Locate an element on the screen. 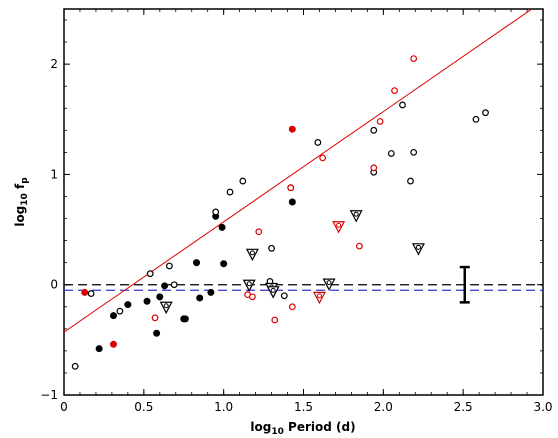 This screenshot has height=438, width=558. x-tick-label: 0.5 is located at coordinates (143, 407).